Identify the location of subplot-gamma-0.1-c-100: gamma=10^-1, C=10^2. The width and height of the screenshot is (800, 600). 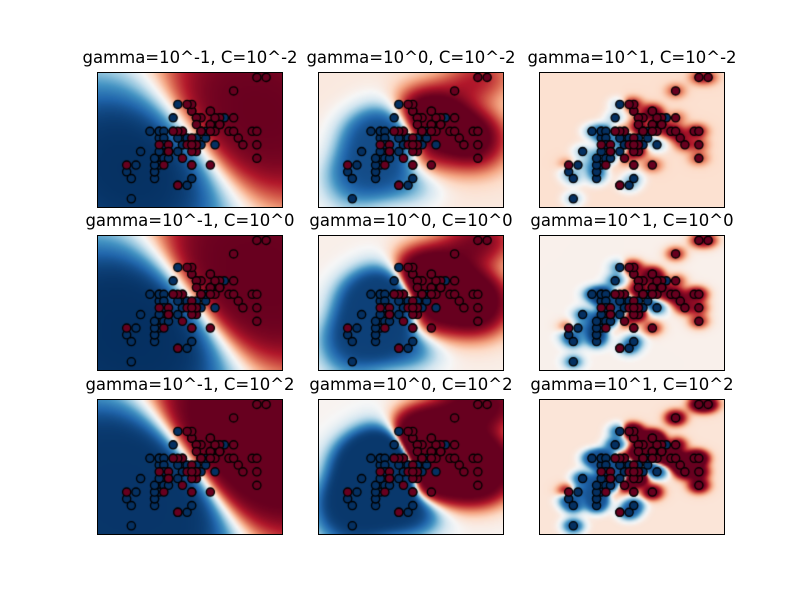
(190, 455).